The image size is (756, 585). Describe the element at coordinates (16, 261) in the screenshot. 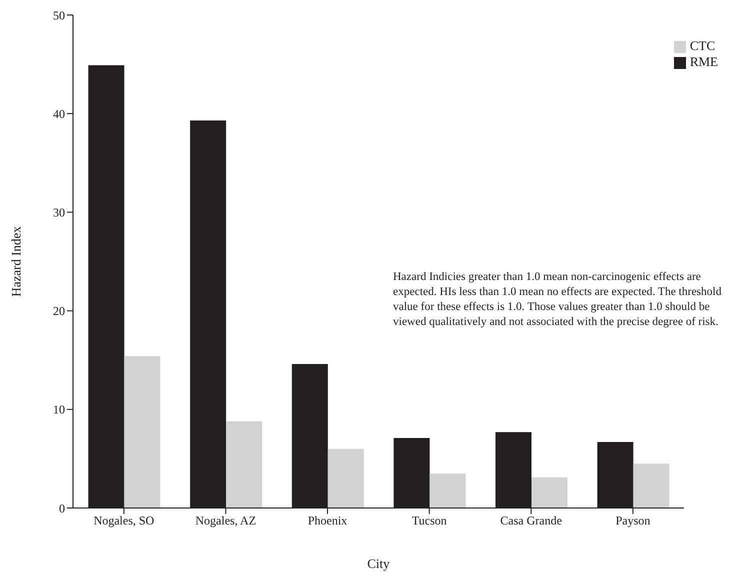

I see `y-axis-title: Hazard Index` at that location.